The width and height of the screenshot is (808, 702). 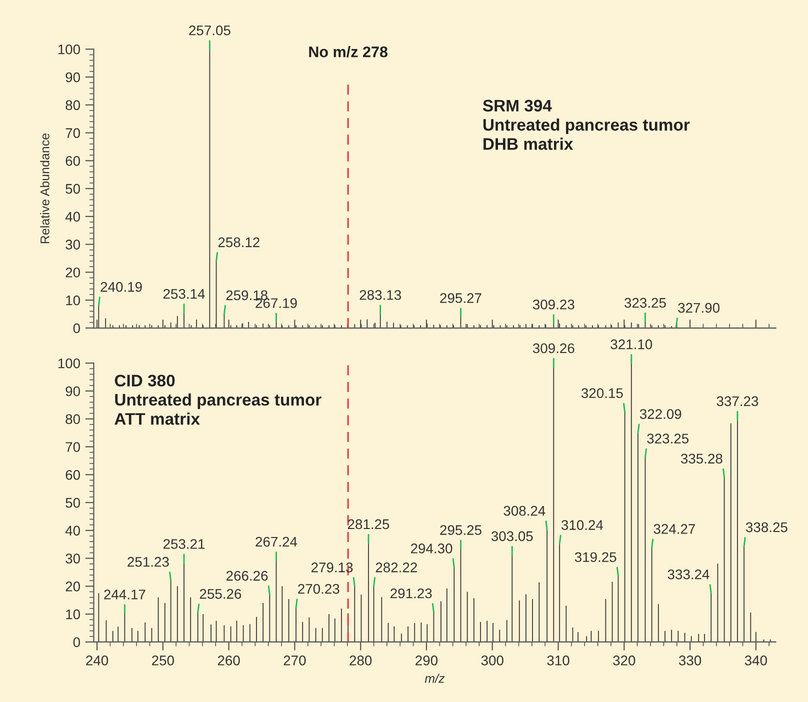 What do you see at coordinates (529, 144) in the screenshot?
I see `annotation: DHB matrix` at bounding box center [529, 144].